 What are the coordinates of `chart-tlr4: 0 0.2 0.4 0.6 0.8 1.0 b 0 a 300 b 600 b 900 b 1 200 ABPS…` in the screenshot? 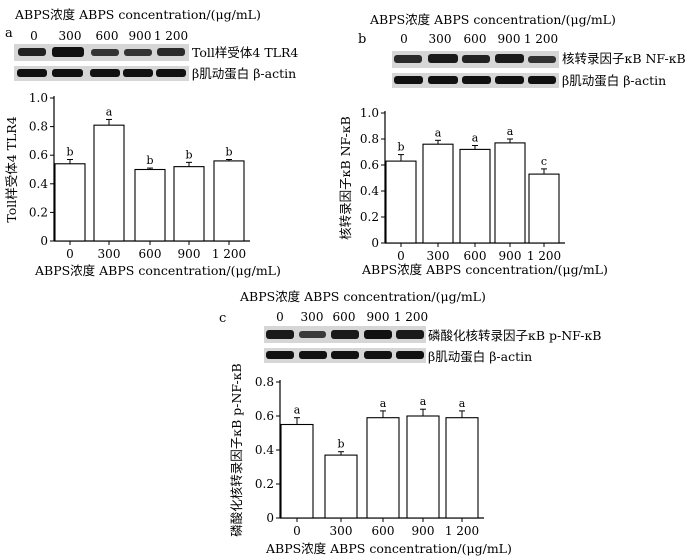 It's located at (142, 184).